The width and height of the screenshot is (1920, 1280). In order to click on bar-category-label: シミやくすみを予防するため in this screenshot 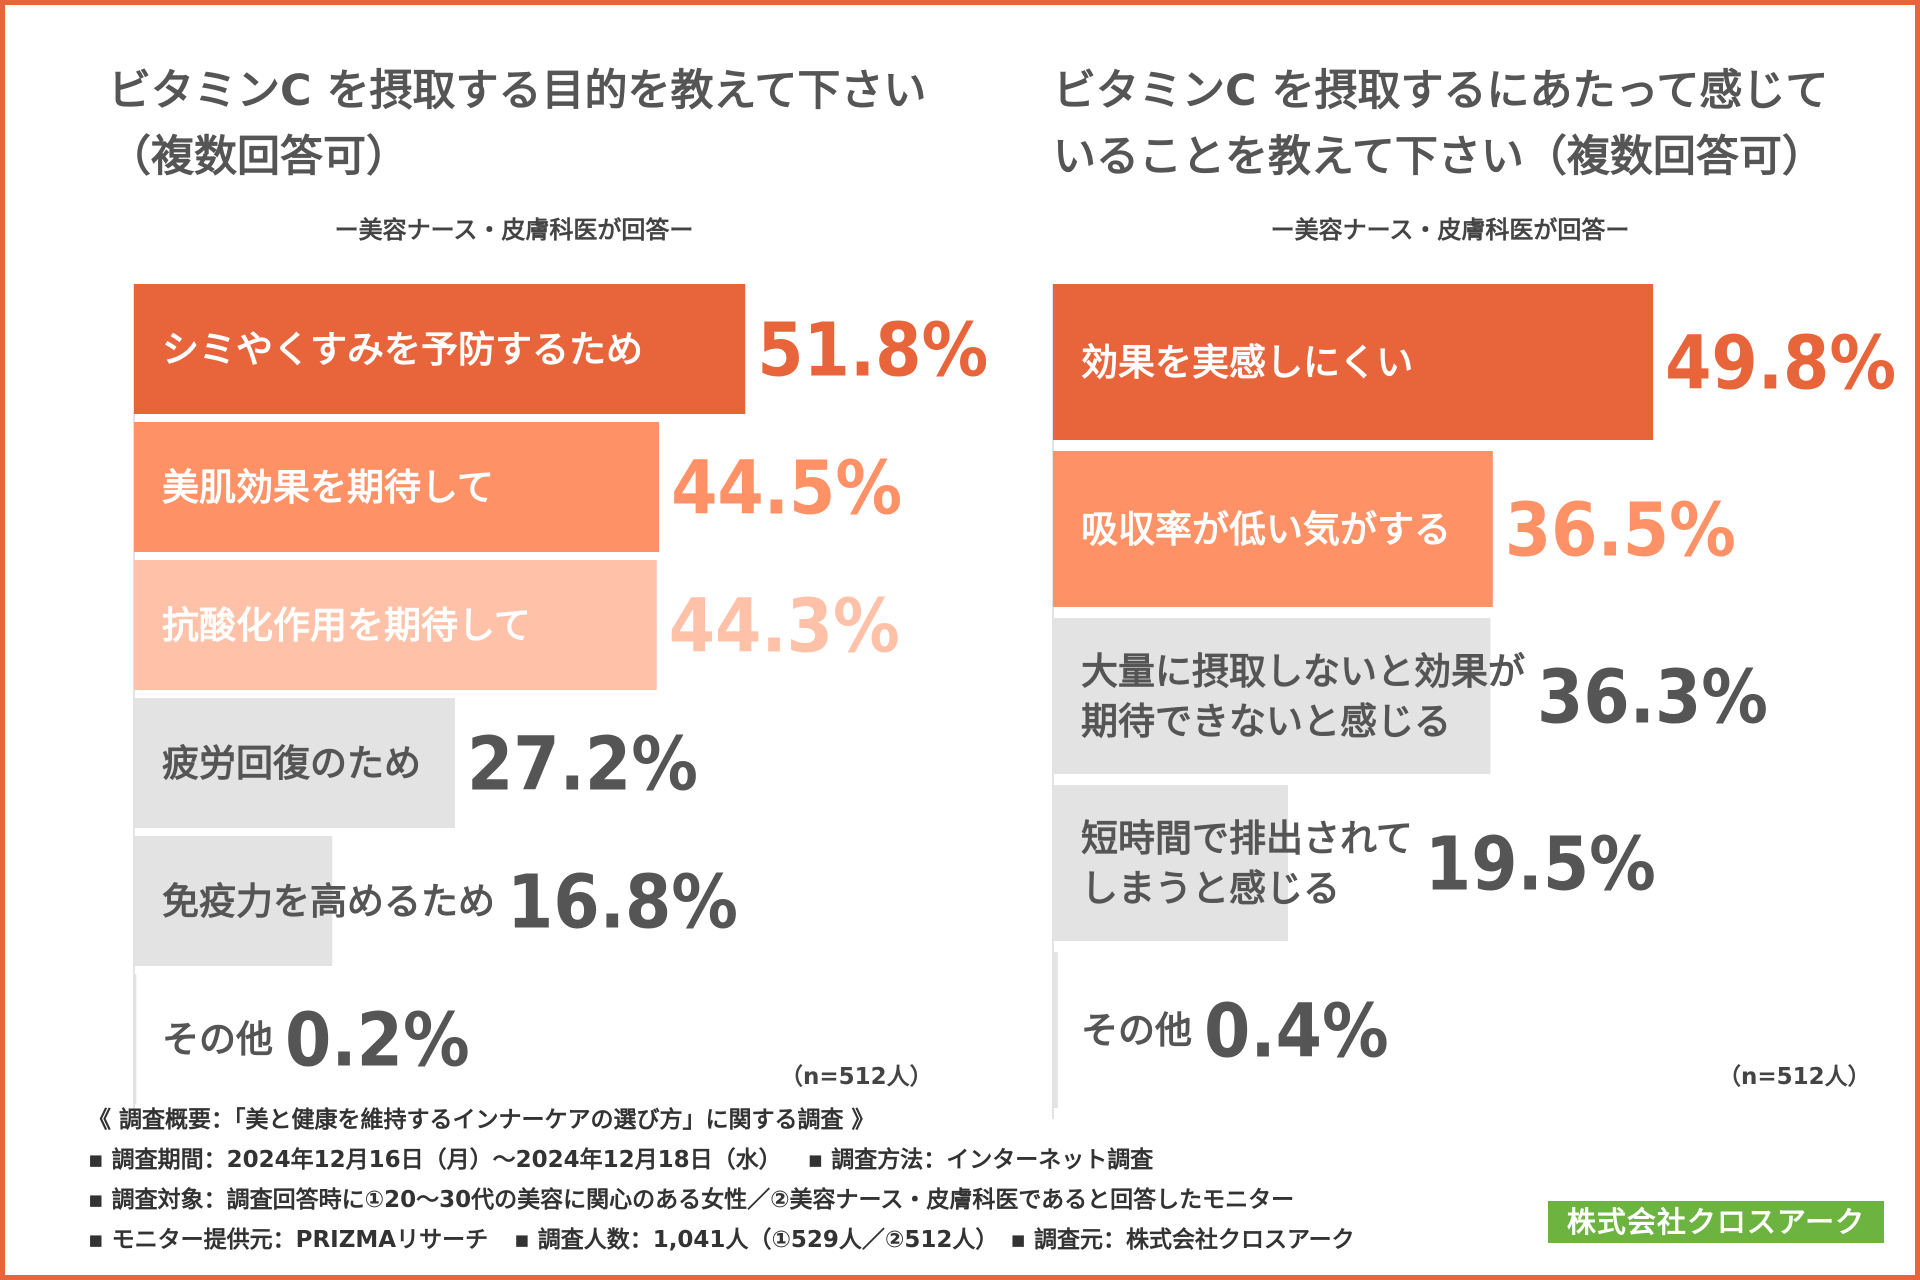, I will do `click(402, 349)`.